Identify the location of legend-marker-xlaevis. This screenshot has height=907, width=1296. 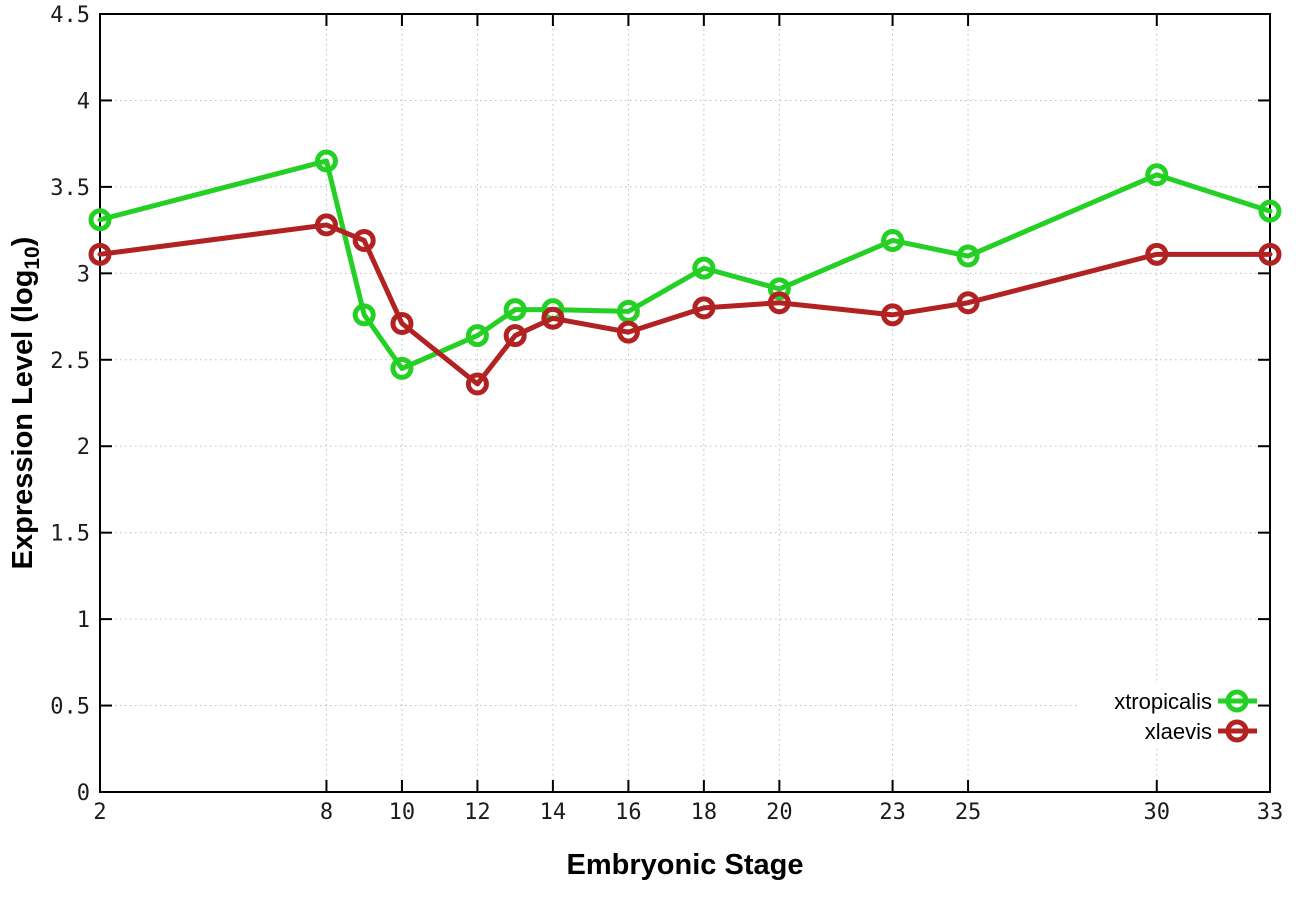
(1237, 731).